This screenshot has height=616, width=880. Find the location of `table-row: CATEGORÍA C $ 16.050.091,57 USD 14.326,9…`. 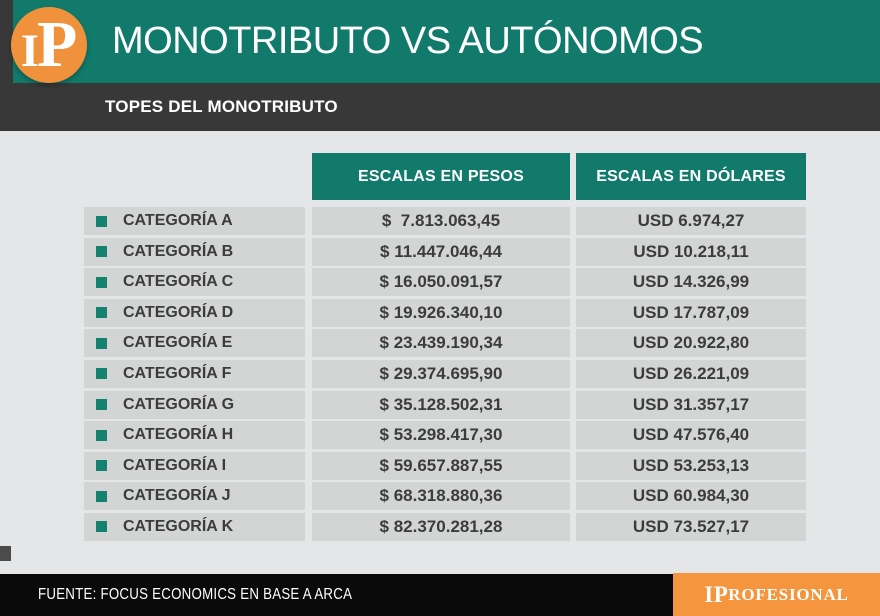

table-row: CATEGORÍA C $ 16.050.091,57 USD 14.326,9… is located at coordinates (445, 282).